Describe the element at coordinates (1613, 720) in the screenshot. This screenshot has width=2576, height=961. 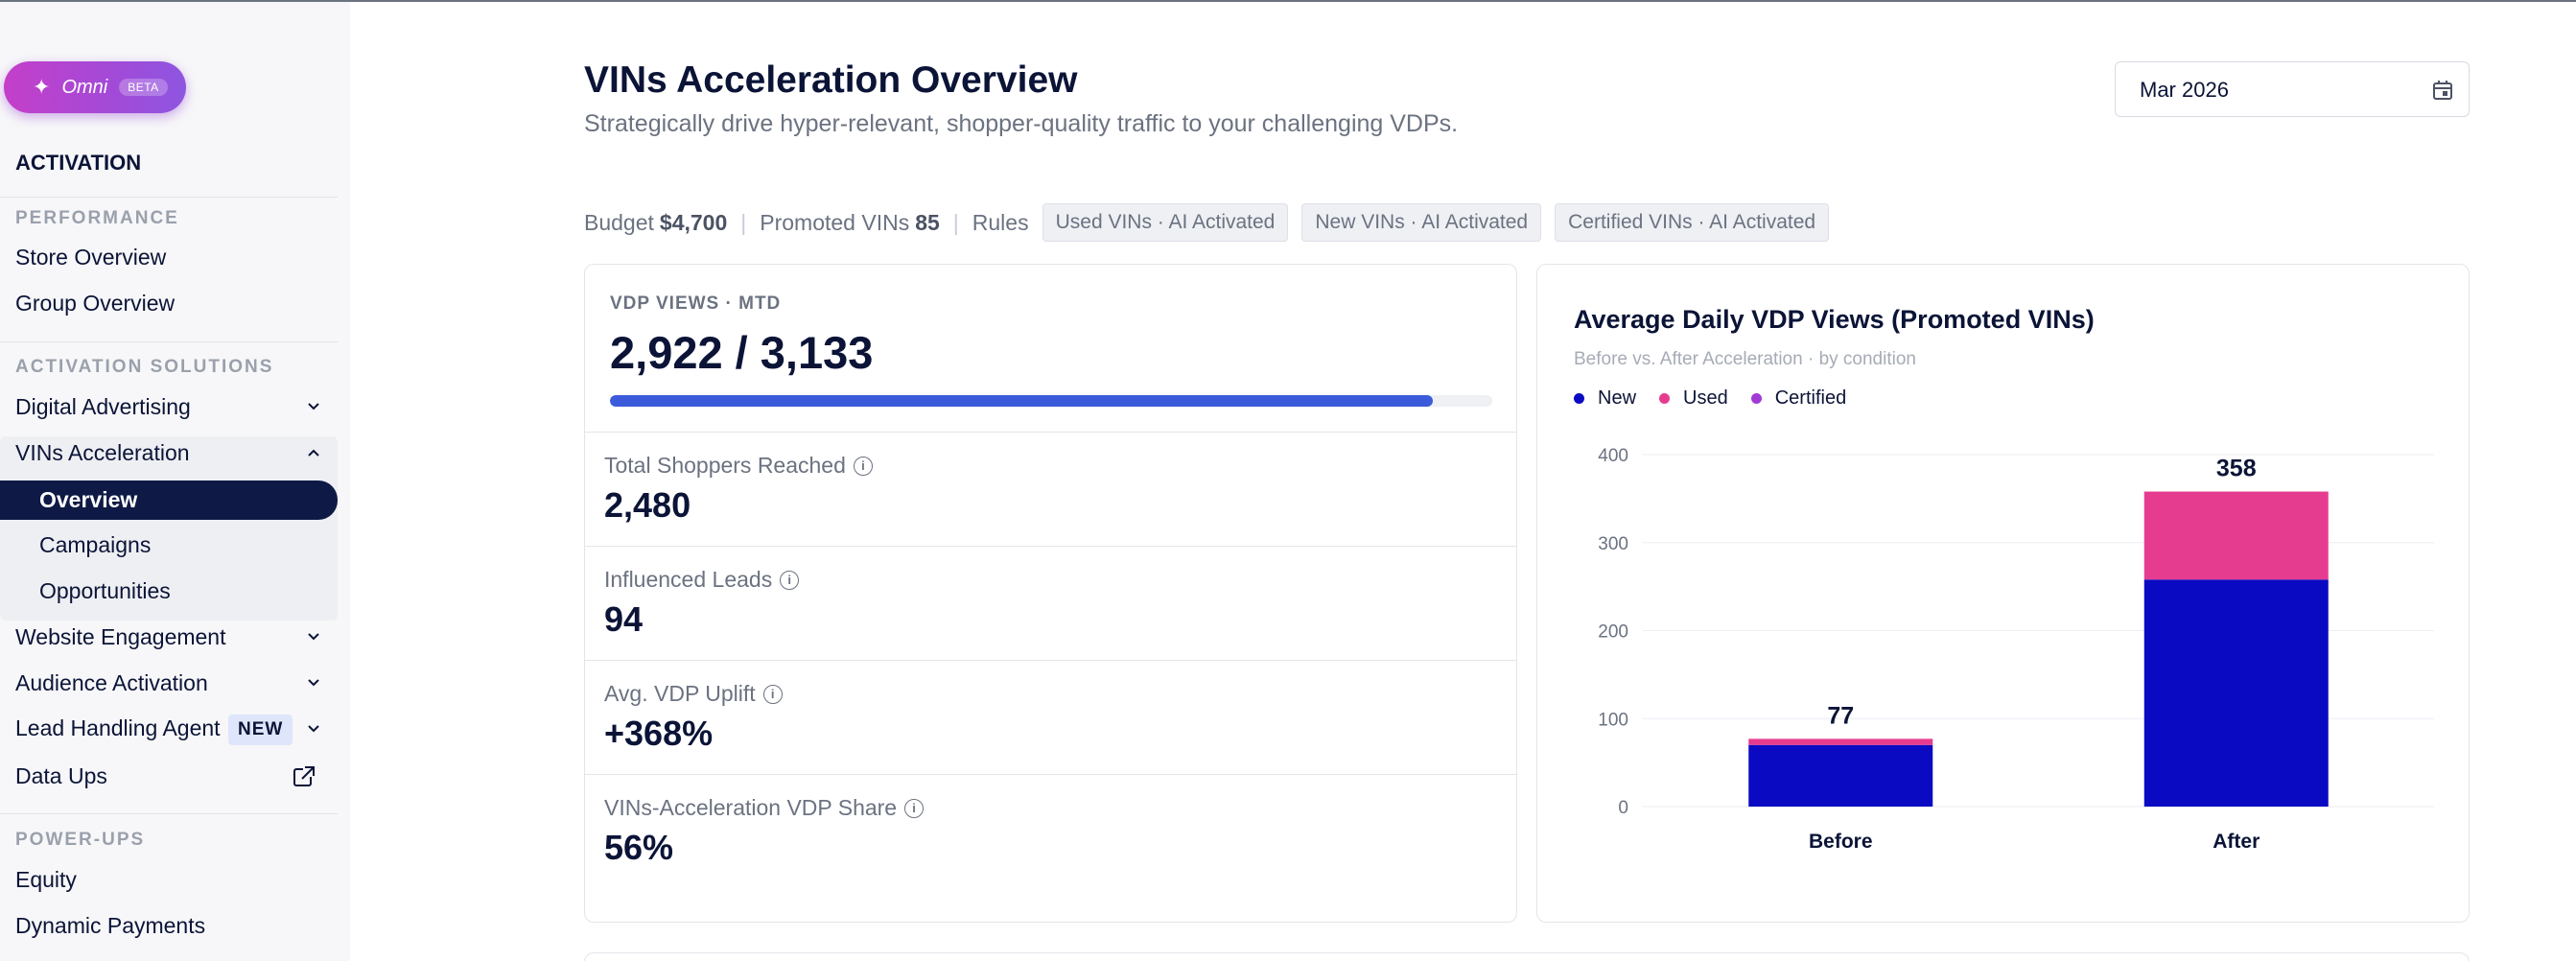
I see `y-tick-label: 100` at that location.